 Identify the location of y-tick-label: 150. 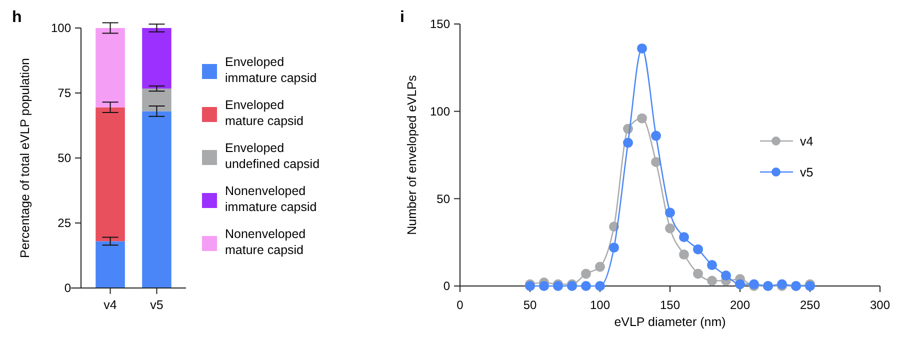
(440, 24).